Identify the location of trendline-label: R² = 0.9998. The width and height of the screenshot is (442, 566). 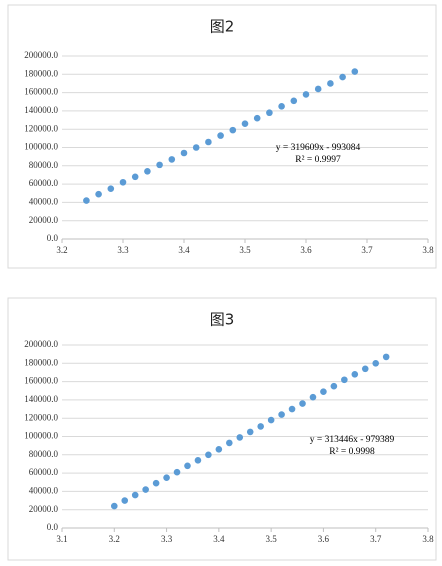
(352, 452).